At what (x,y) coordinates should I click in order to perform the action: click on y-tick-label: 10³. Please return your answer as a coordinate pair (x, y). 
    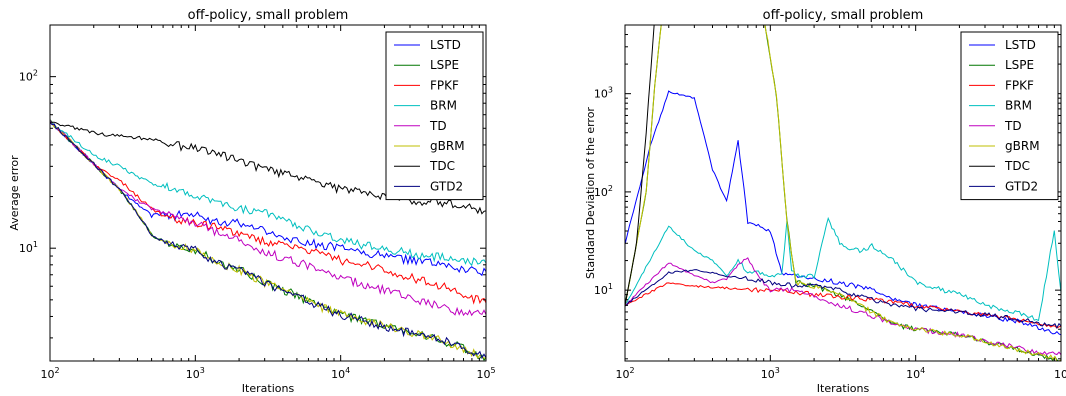
    Looking at the image, I should click on (603, 93).